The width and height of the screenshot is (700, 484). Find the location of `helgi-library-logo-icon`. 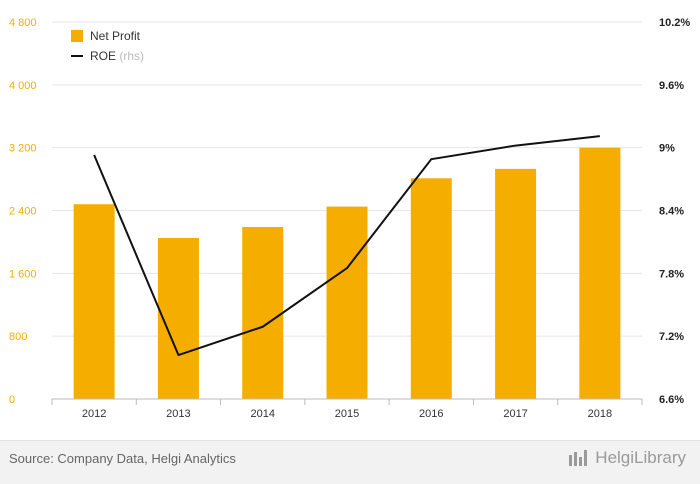

helgi-library-logo-icon is located at coordinates (578, 458).